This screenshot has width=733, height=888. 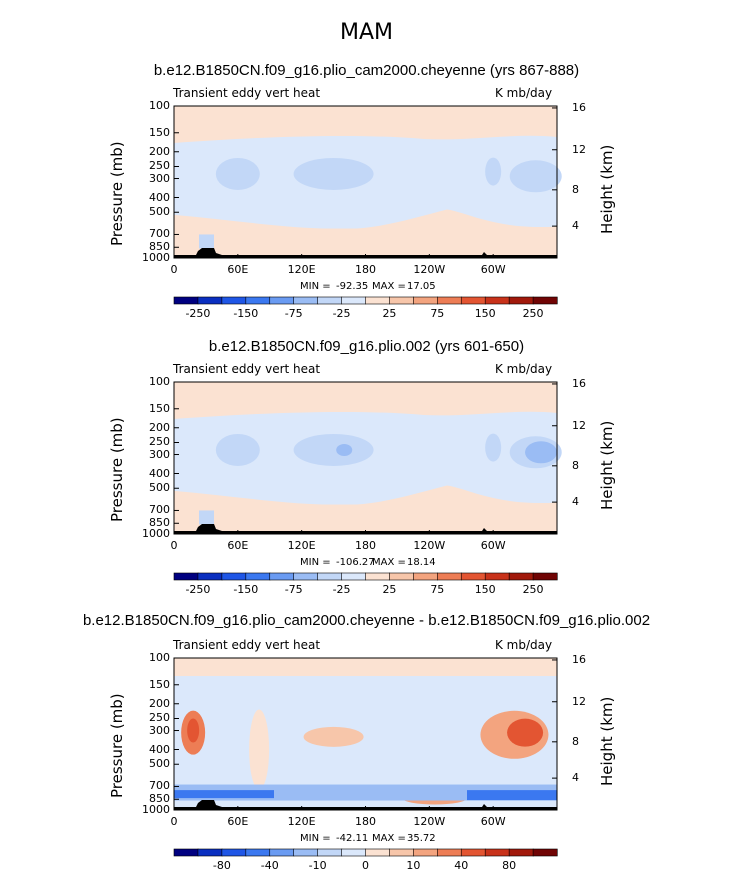 What do you see at coordinates (355, 562) in the screenshot?
I see `stats-min: -106.27` at bounding box center [355, 562].